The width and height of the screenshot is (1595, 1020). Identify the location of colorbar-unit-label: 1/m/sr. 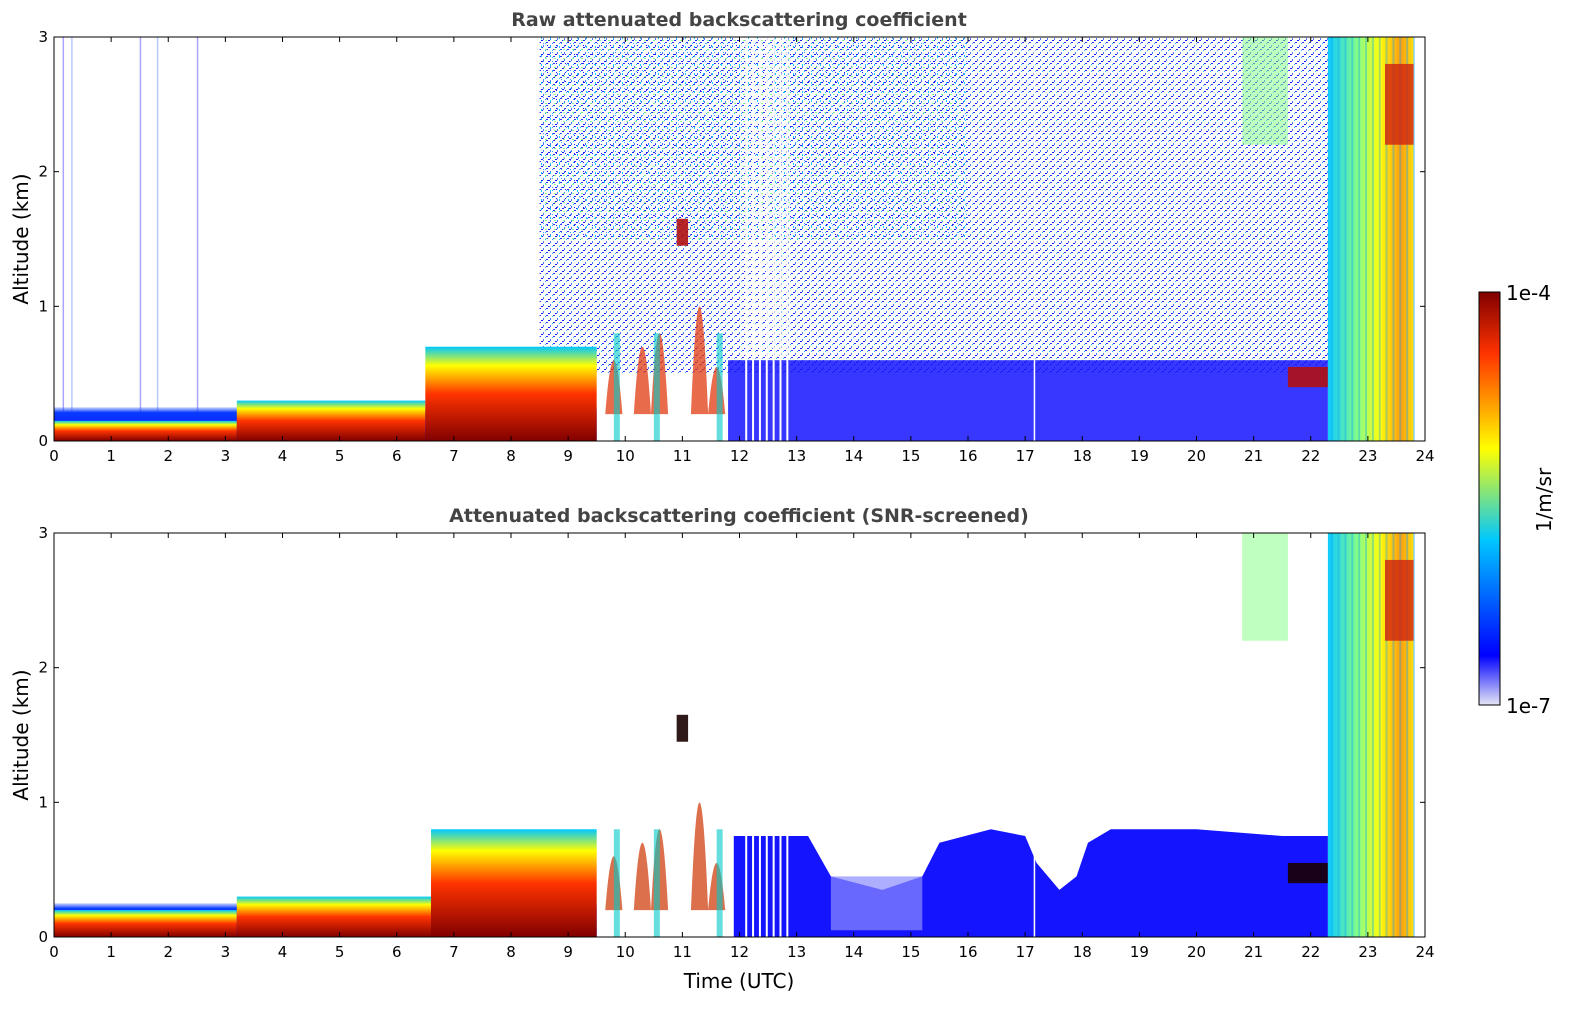
(1544, 499).